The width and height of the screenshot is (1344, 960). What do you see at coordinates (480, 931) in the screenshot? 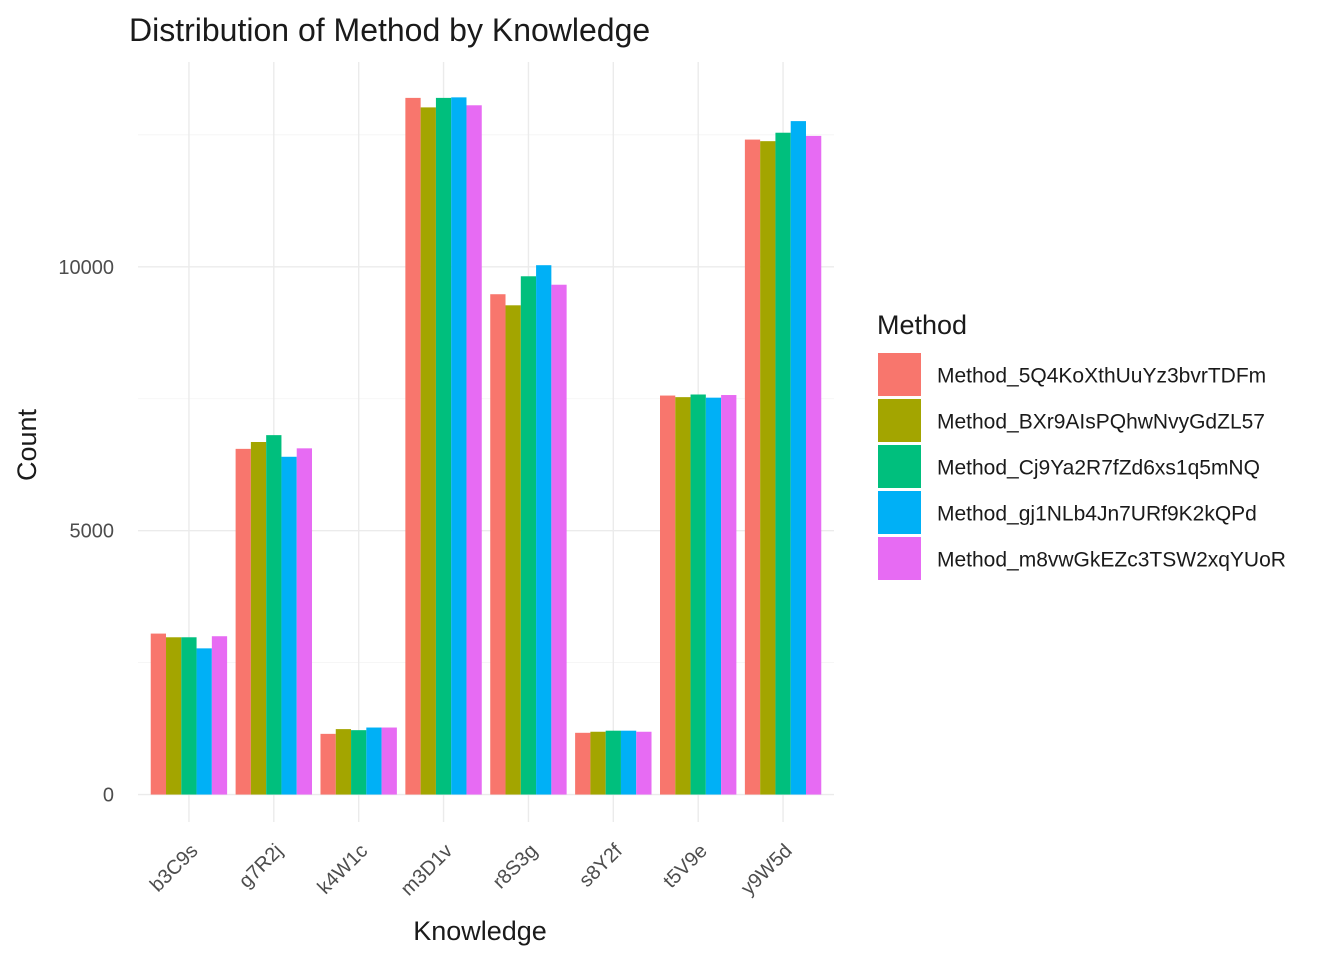
I see `x-axis-title: Knowledge` at bounding box center [480, 931].